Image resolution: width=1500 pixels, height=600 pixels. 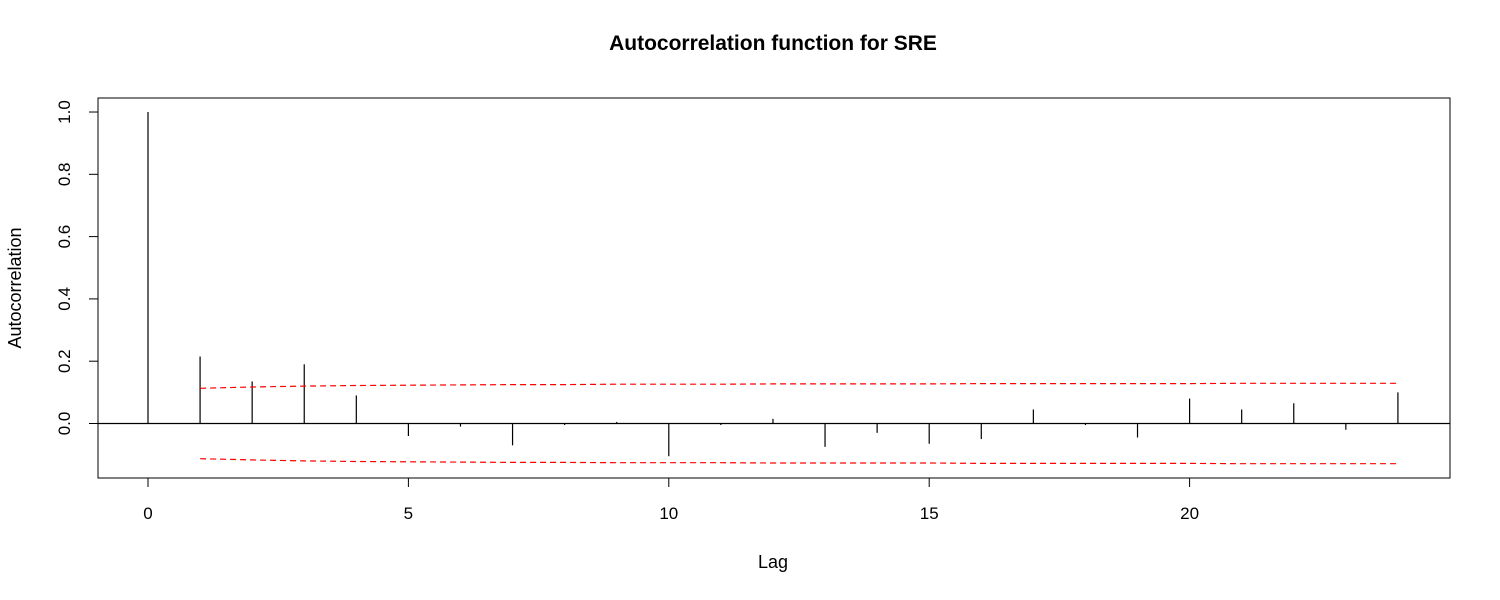 What do you see at coordinates (15, 287) in the screenshot?
I see `y-axis-title: Autocorrelation` at bounding box center [15, 287].